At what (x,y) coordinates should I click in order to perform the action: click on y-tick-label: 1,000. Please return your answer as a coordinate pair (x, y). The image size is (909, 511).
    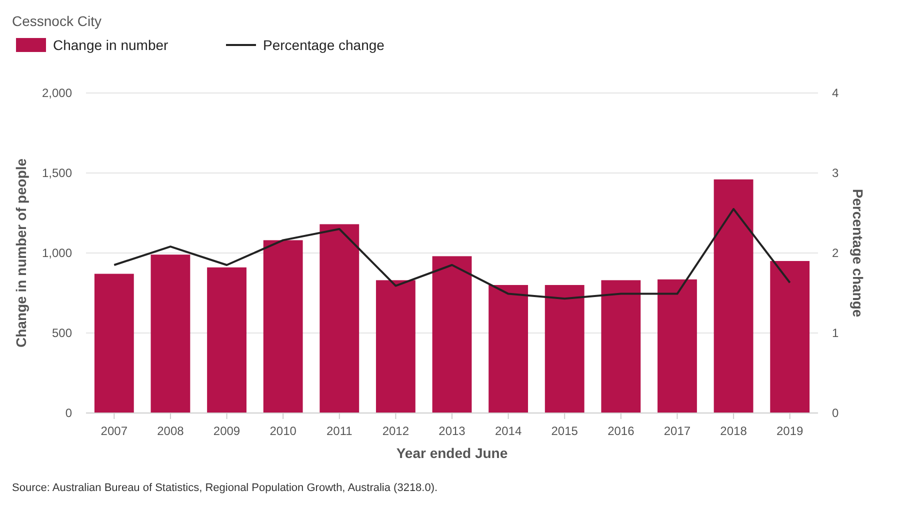
    Looking at the image, I should click on (57, 253).